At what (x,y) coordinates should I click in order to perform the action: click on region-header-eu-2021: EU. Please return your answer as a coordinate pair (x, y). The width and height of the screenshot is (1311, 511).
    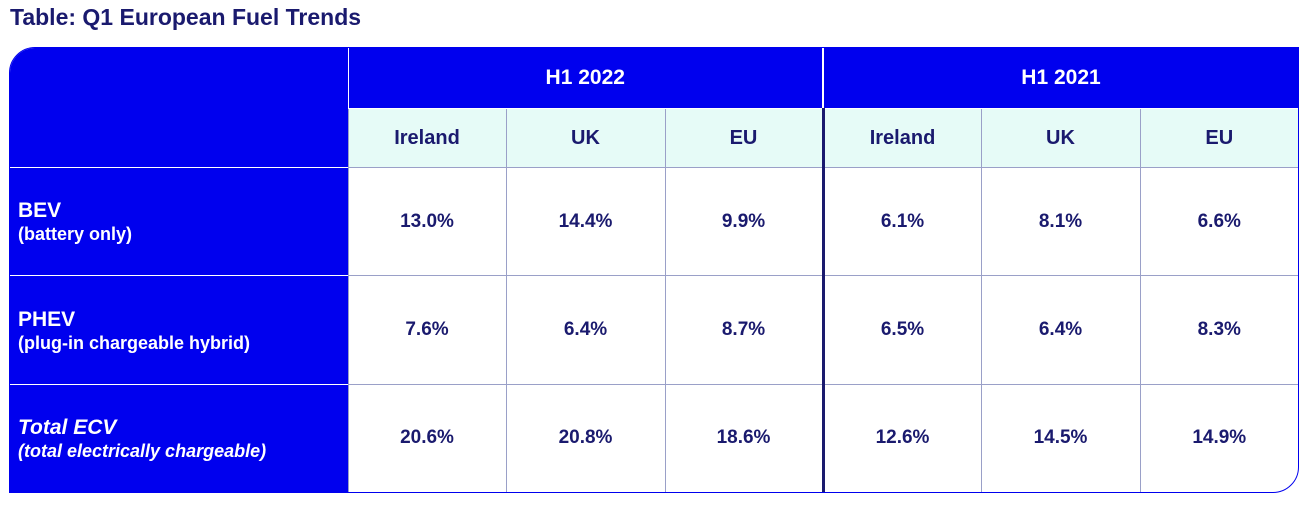
    Looking at the image, I should click on (1218, 138).